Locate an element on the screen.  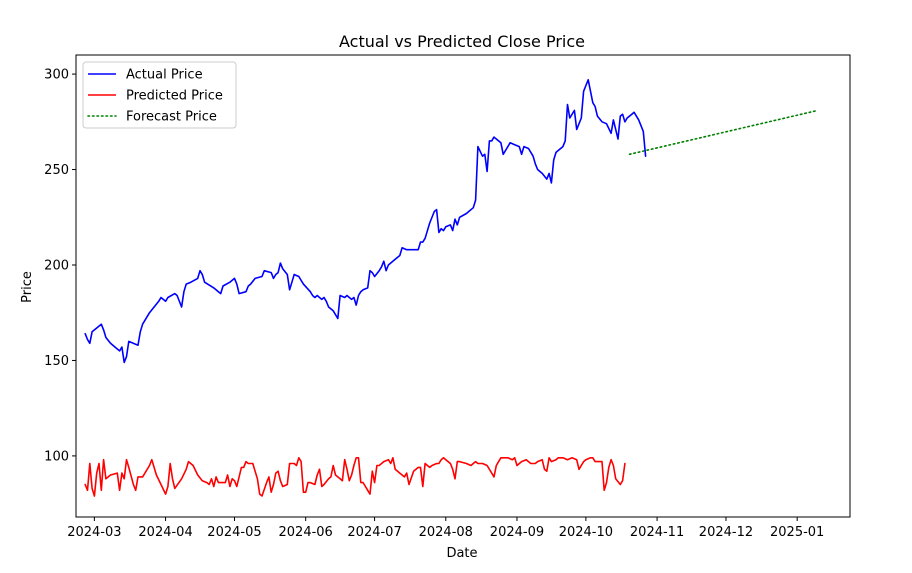
legend-label: Predicted Price is located at coordinates (174, 96).